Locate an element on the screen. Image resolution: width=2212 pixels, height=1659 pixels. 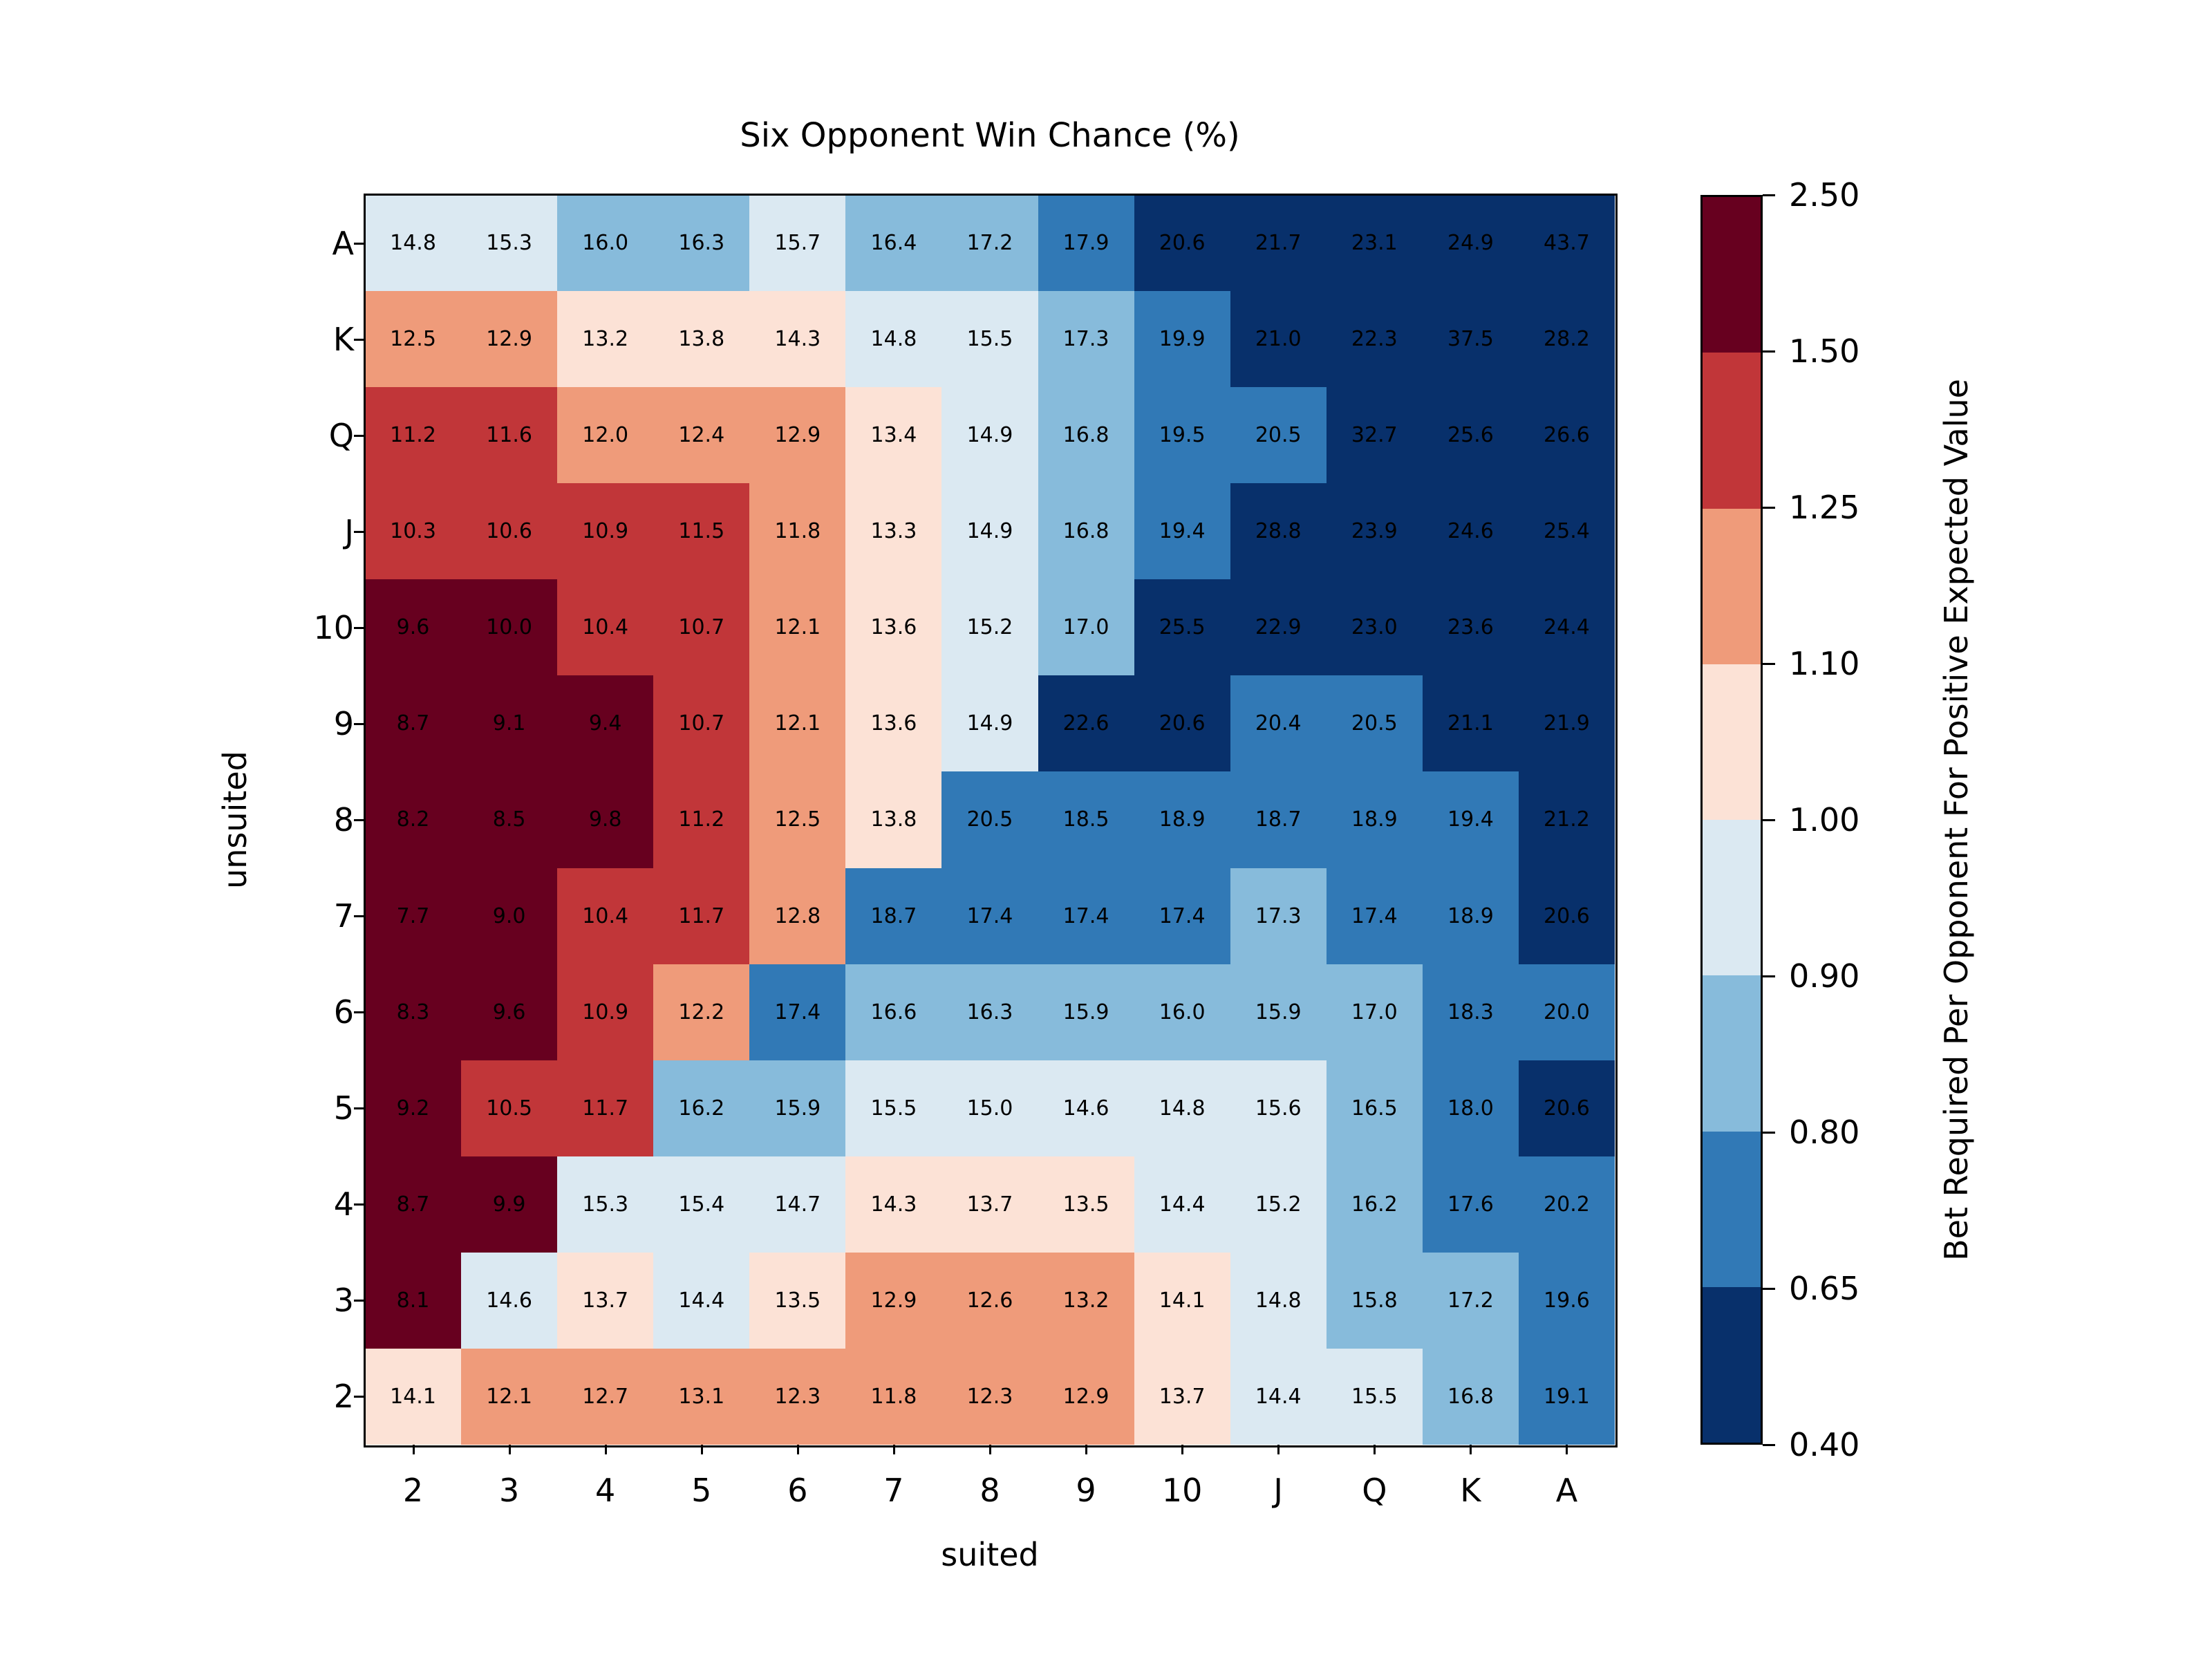
colorbar-tick-label: 0.40 is located at coordinates (1825, 1445).